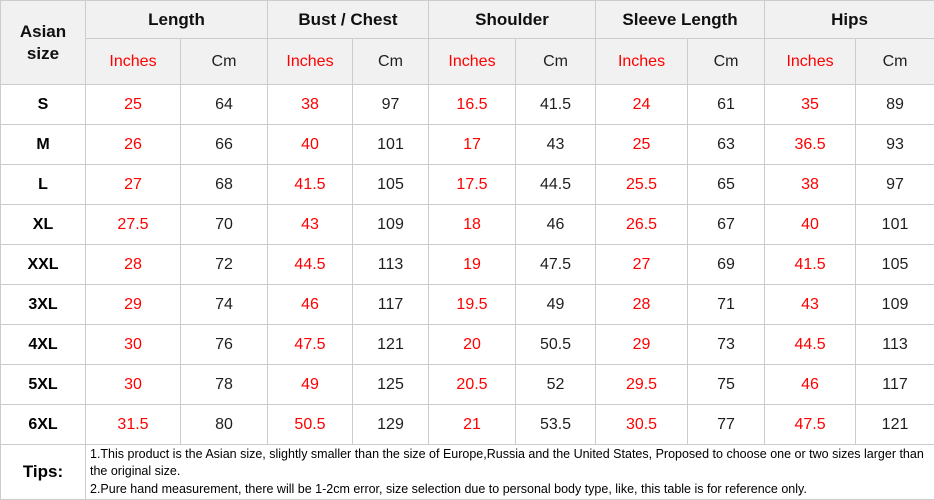 The image size is (934, 500). What do you see at coordinates (43, 345) in the screenshot?
I see `size-label: 4XL` at bounding box center [43, 345].